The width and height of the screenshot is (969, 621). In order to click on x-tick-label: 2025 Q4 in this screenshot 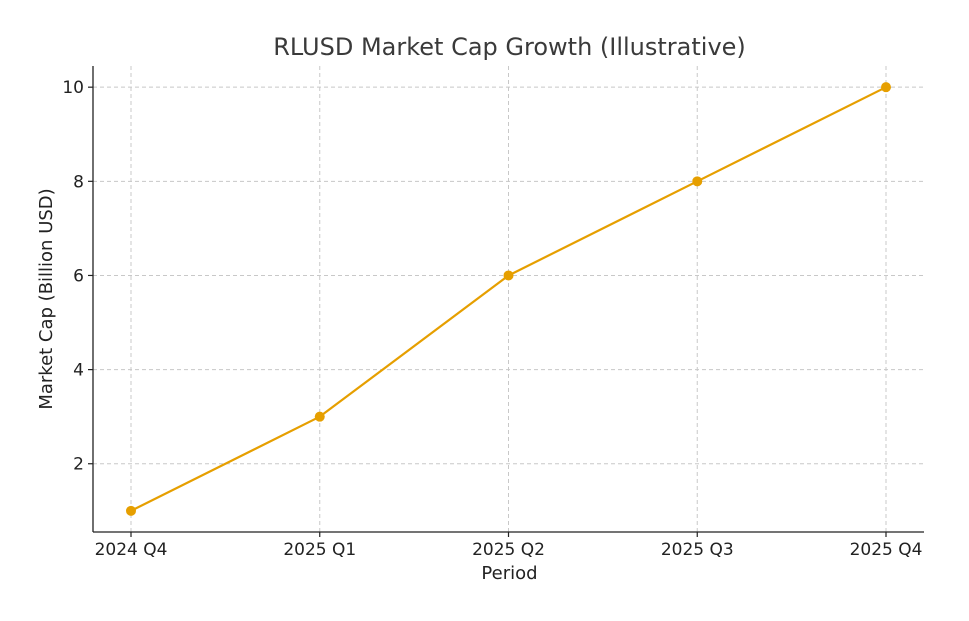, I will do `click(886, 550)`.